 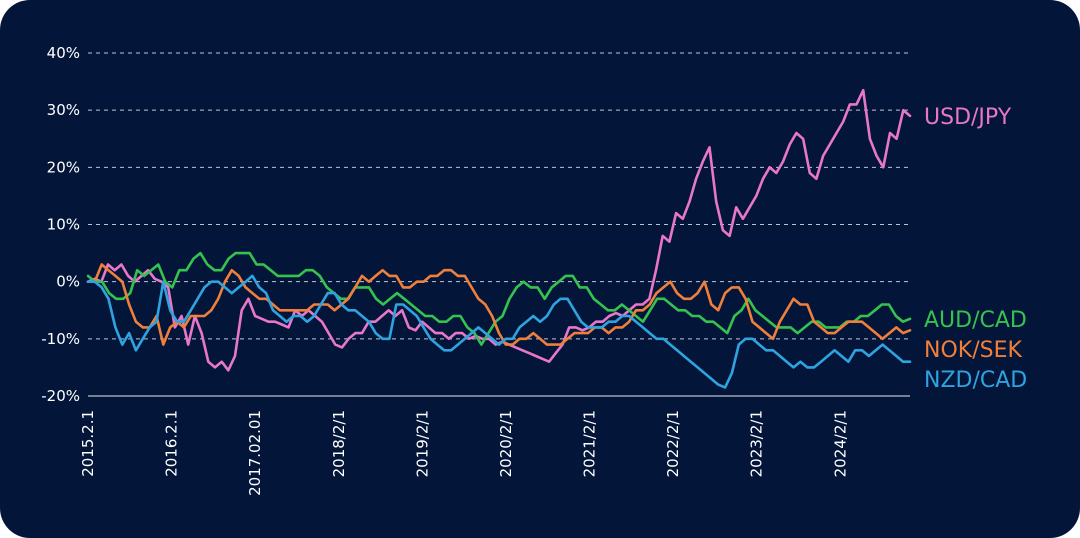 I want to click on x-tick-label: 2024/2/1, so click(x=840, y=443).